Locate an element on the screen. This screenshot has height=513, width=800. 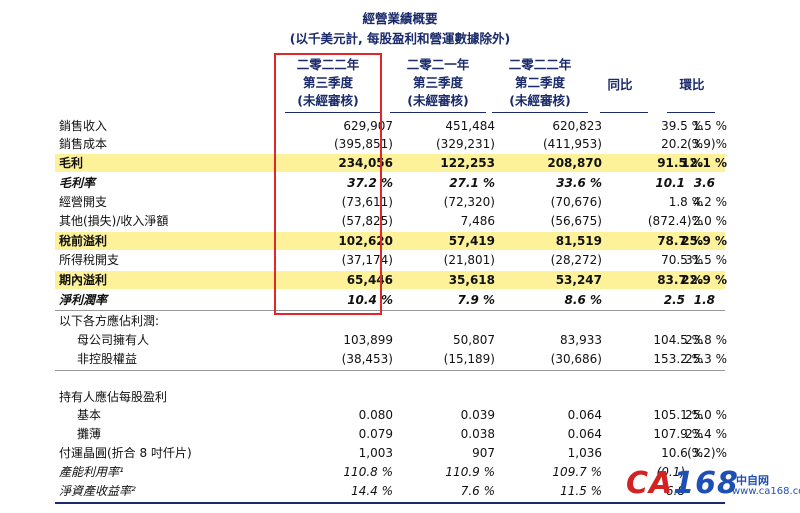
table-row: 產能利用率¹ 110.8 % 110.9 % 109.7 % (0.1) is located at coordinates (372, 472).